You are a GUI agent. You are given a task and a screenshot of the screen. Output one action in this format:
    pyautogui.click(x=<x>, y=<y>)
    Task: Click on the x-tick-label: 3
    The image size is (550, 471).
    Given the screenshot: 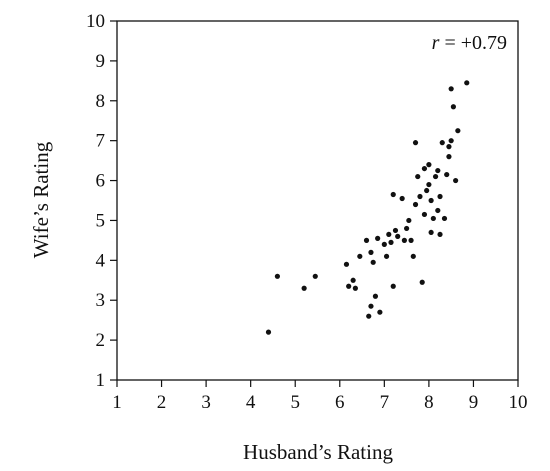 What is the action you would take?
    pyautogui.click(x=206, y=402)
    